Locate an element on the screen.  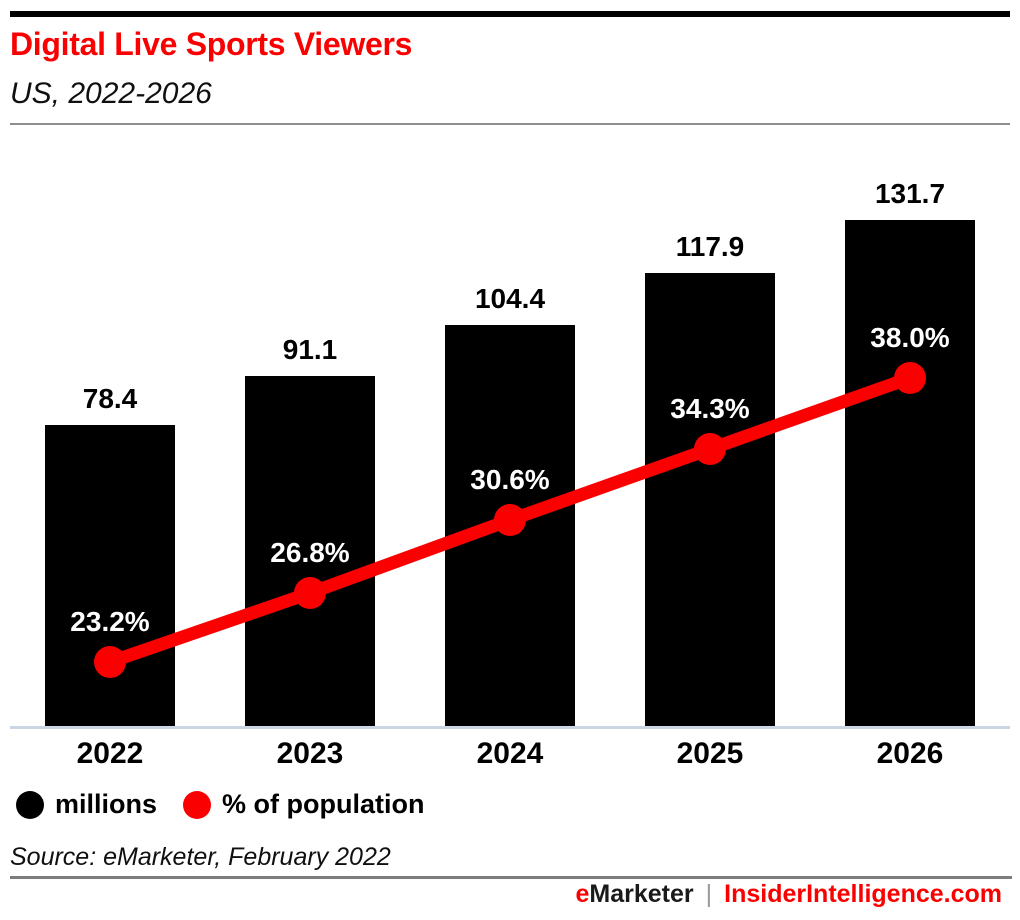
pct-dot-2025 is located at coordinates (710, 449).